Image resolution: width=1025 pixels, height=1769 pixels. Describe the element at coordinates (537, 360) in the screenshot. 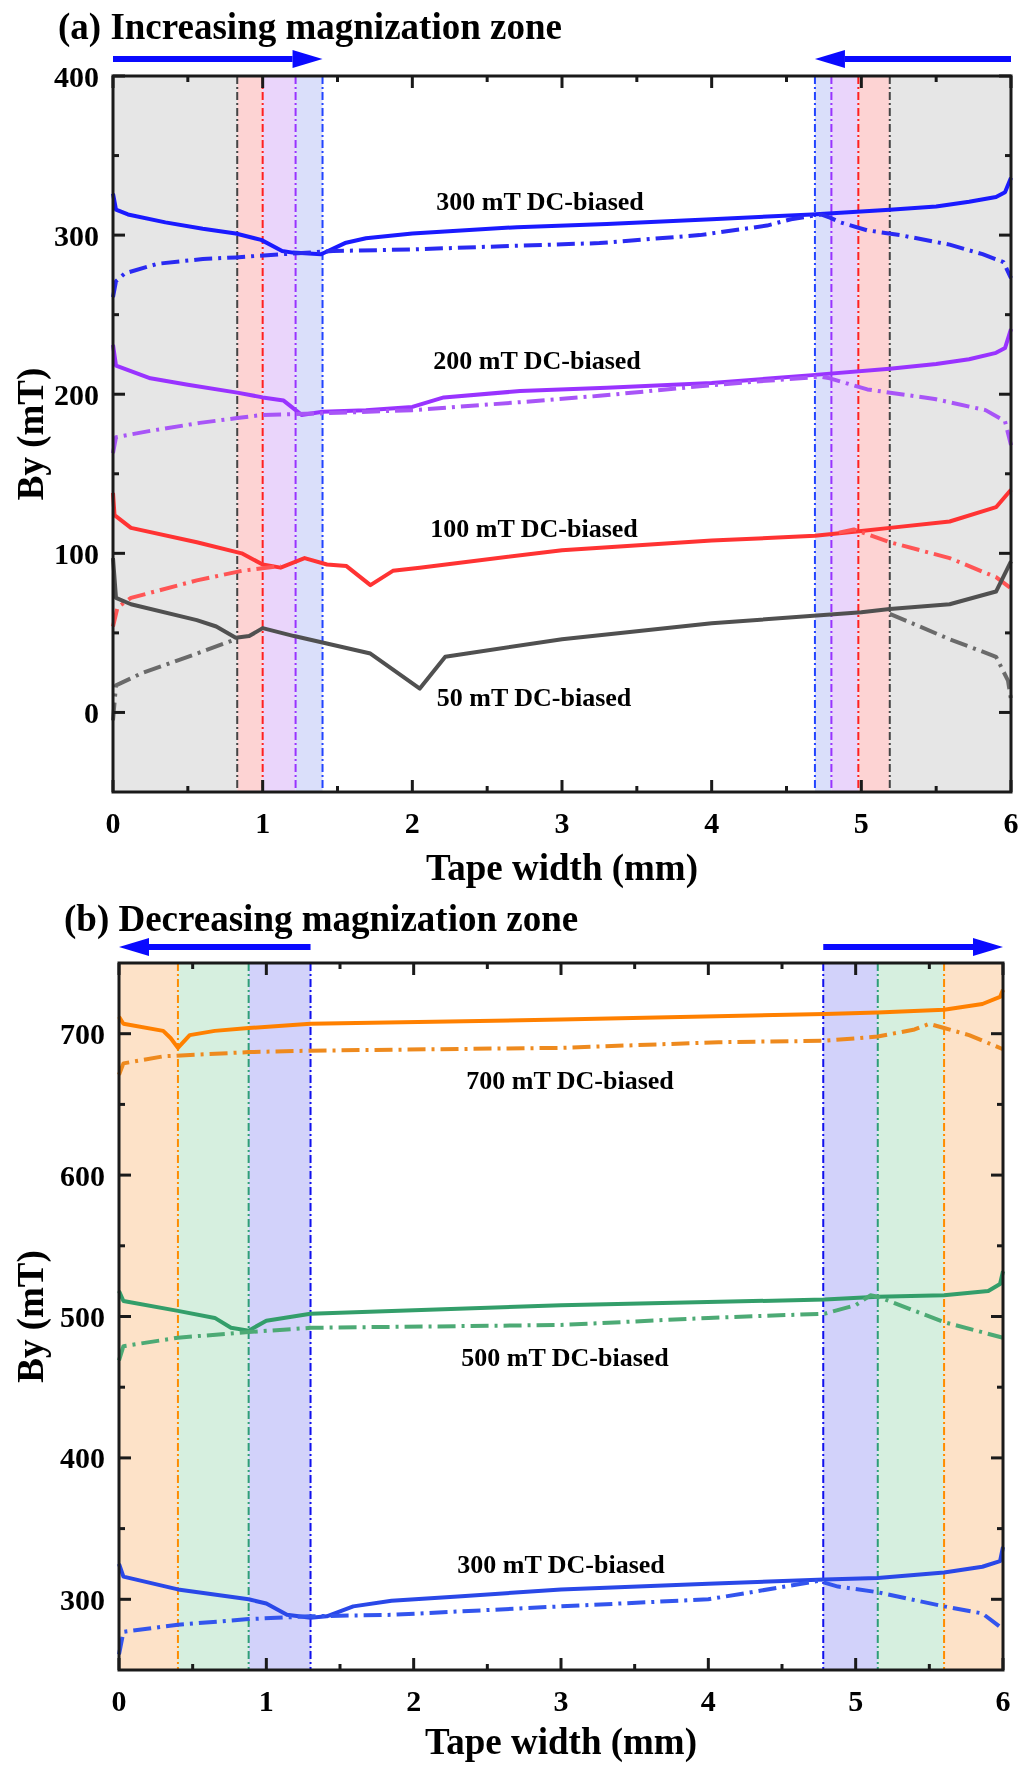

I see `annotation: 200 mT DC-biased` at that location.